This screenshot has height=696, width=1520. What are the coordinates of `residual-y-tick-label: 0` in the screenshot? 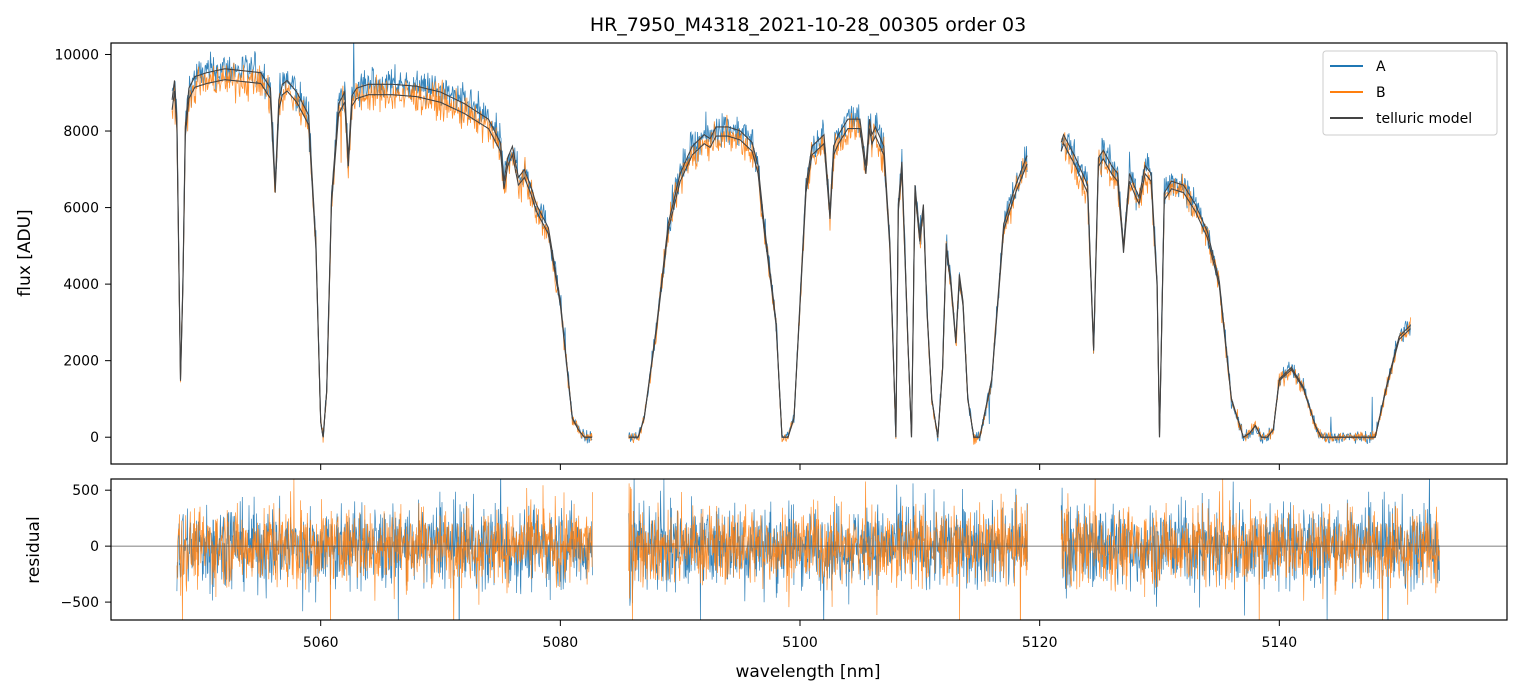 It's located at (94, 547).